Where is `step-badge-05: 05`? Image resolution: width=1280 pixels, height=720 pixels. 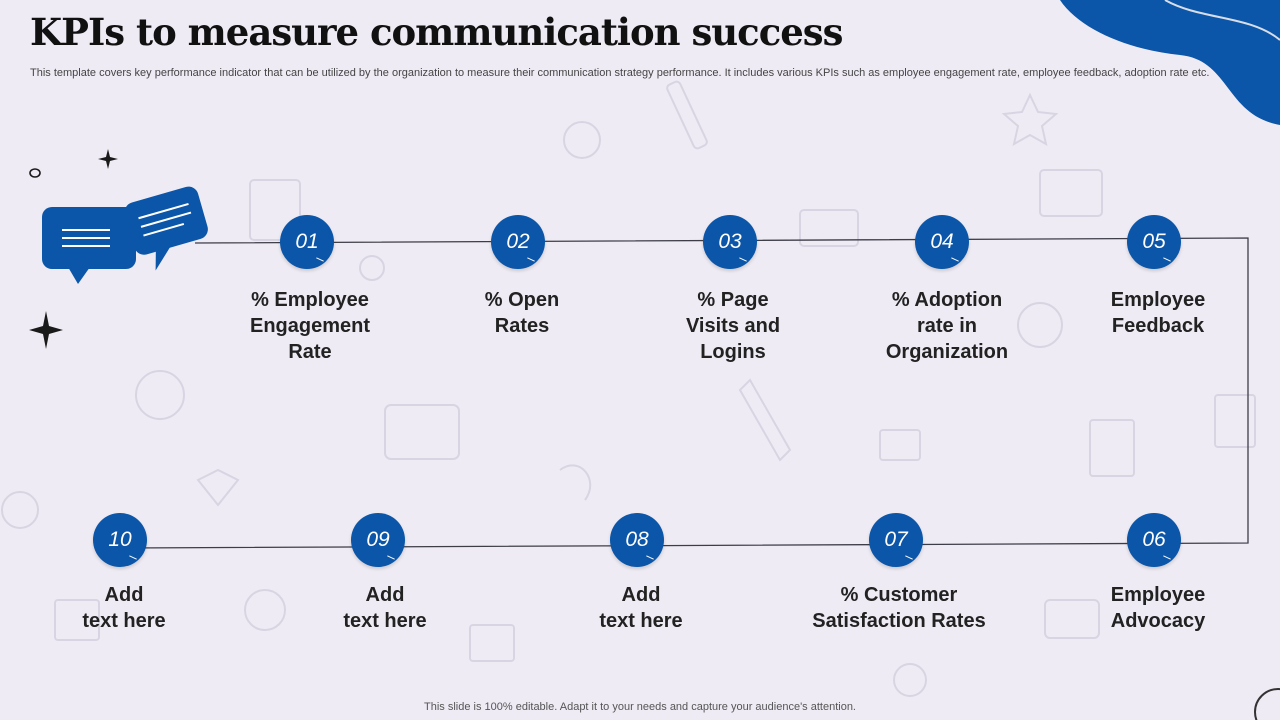
step-badge-05: 05 is located at coordinates (1154, 242).